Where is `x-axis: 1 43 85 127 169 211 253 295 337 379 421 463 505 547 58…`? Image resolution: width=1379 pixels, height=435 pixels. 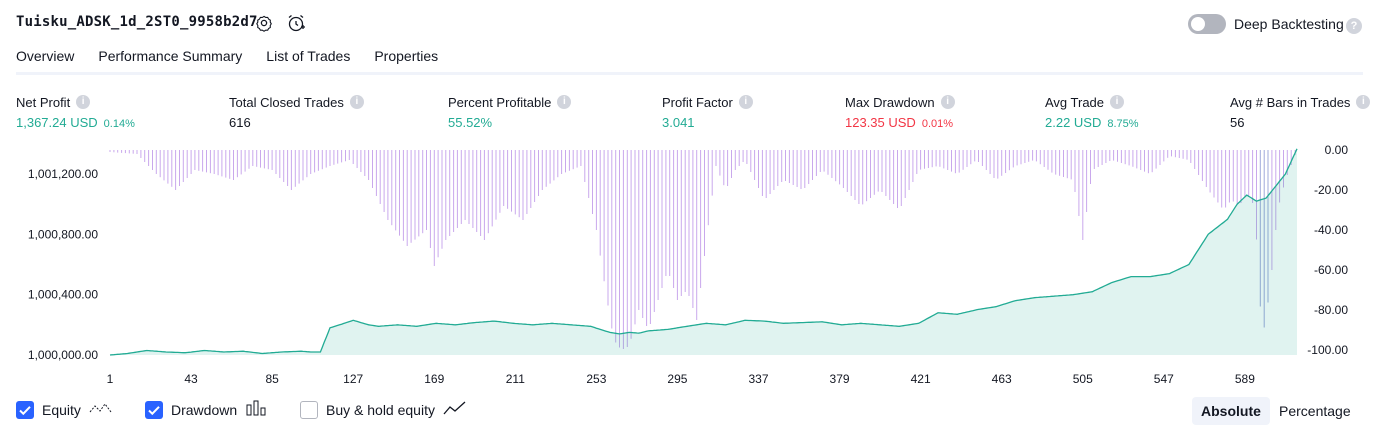 x-axis: 1 43 85 127 169 211 253 295 337 379 421 463 505 547 58… is located at coordinates (681, 379).